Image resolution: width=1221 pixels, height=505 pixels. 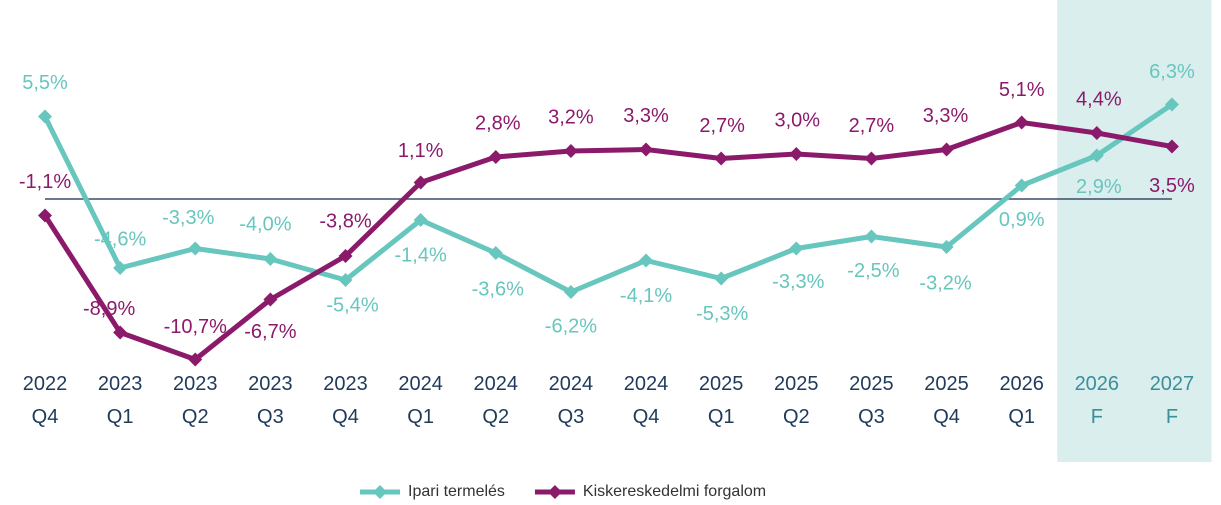 What do you see at coordinates (571, 400) in the screenshot?
I see `x-tick-label: 2024 Q3` at bounding box center [571, 400].